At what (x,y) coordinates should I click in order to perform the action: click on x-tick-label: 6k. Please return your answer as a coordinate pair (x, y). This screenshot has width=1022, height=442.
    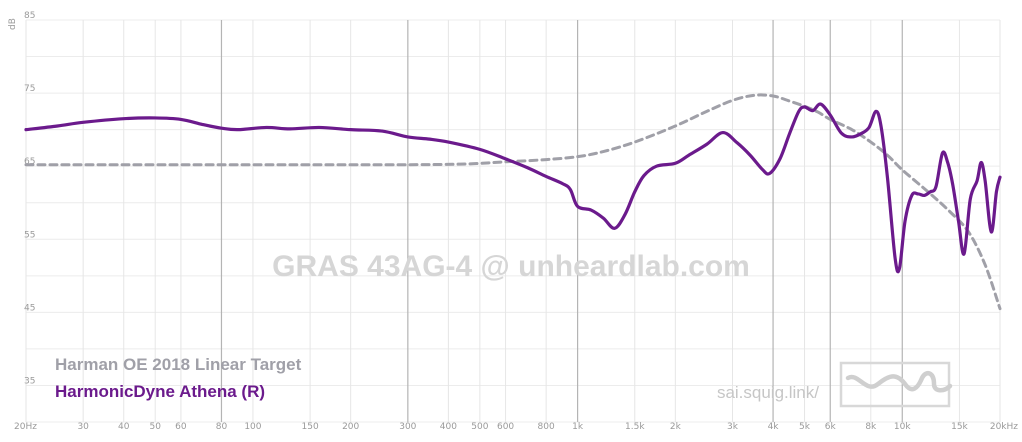
    Looking at the image, I should click on (831, 427).